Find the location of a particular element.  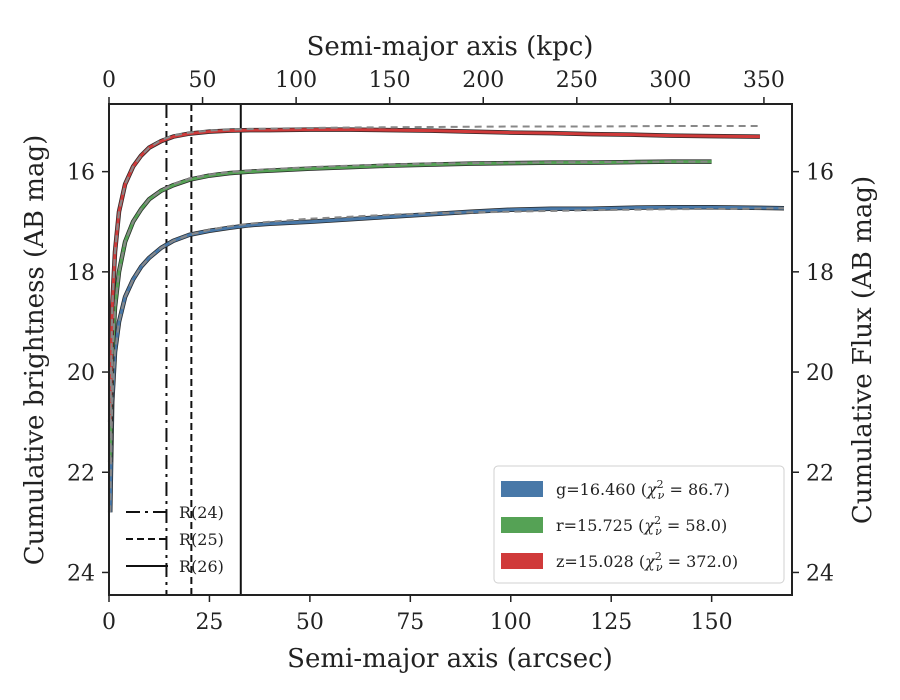

top-x-tick-label: 0 is located at coordinates (109, 80).